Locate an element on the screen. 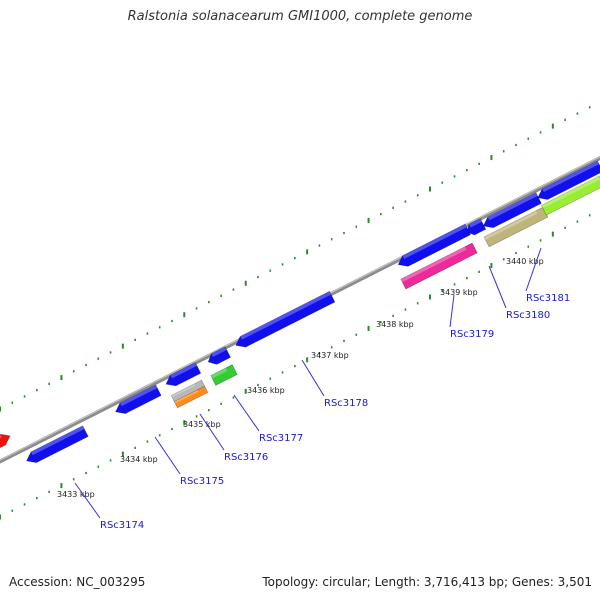 This screenshot has height=600, width=600. kbp-tick-label: 3435 kbp is located at coordinates (202, 424).